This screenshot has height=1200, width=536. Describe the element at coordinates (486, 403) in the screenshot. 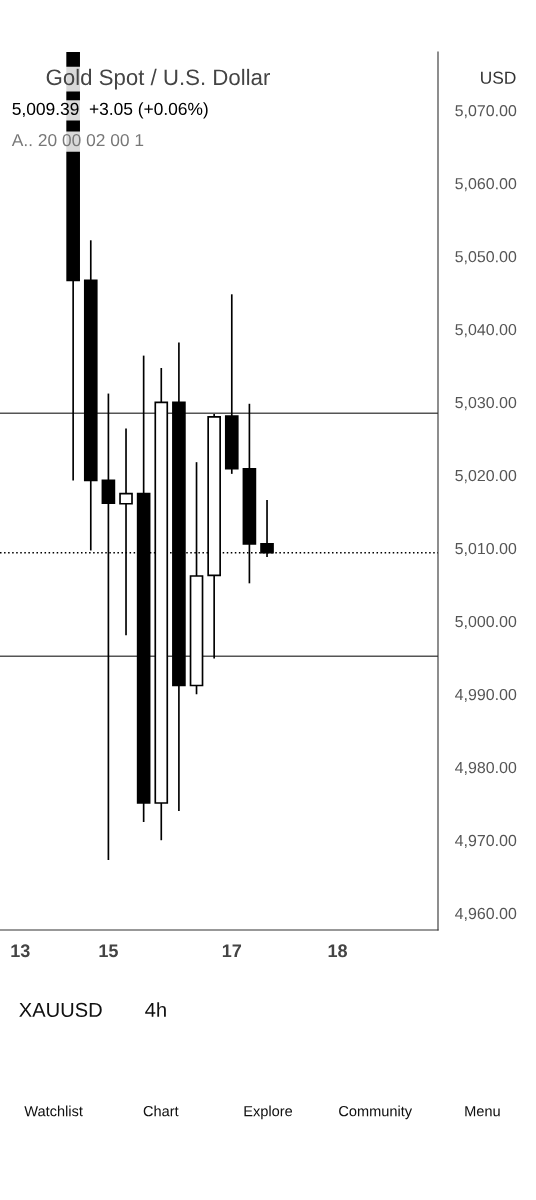

I see `y-tick-label: 5,030.00` at that location.